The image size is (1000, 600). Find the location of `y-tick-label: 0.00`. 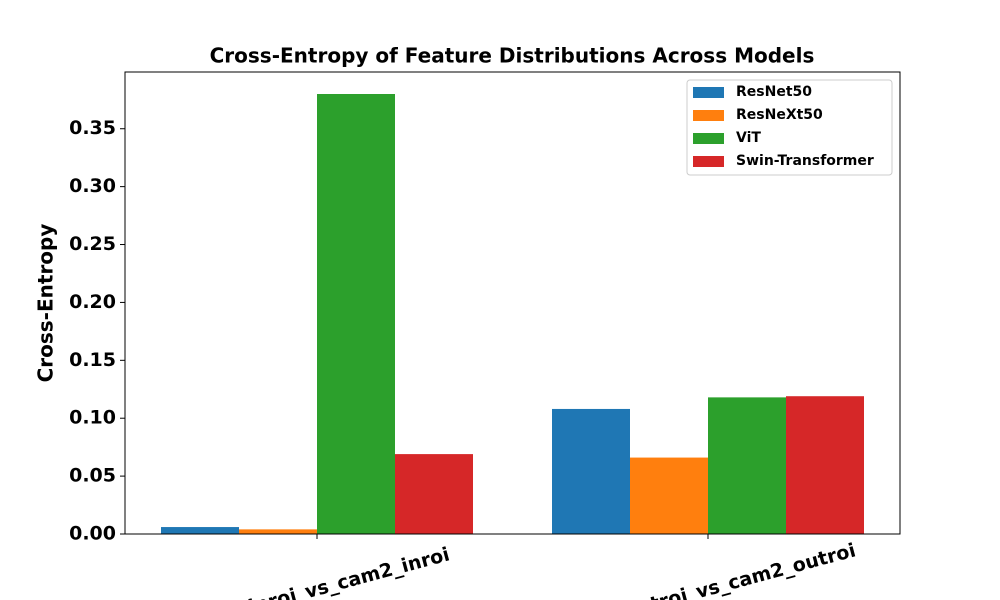

y-tick-label: 0.00 is located at coordinates (92, 534).